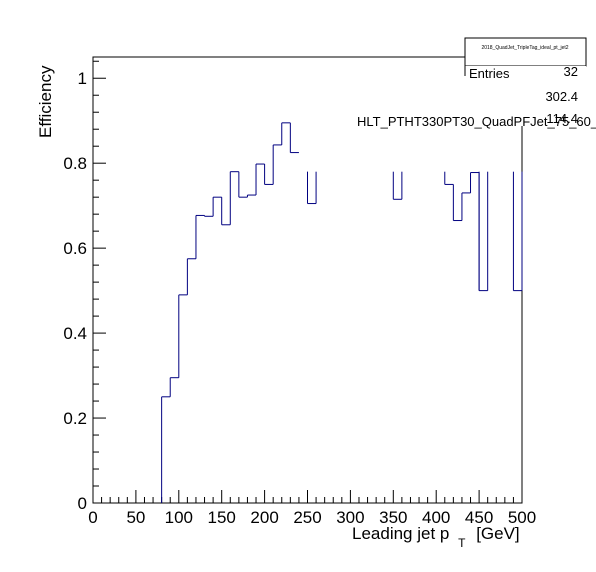  What do you see at coordinates (571, 71) in the screenshot?
I see `stats-entries-value: 32` at bounding box center [571, 71].